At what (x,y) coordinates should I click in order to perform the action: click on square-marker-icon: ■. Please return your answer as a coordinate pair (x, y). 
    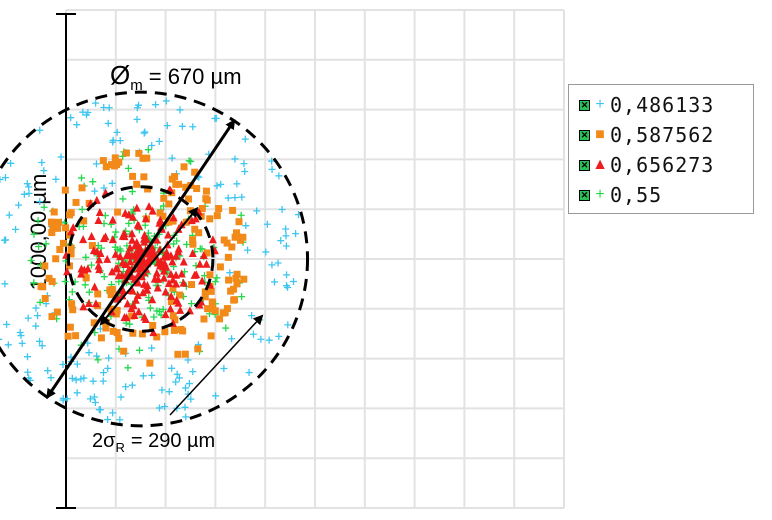
    Looking at the image, I should click on (600, 134).